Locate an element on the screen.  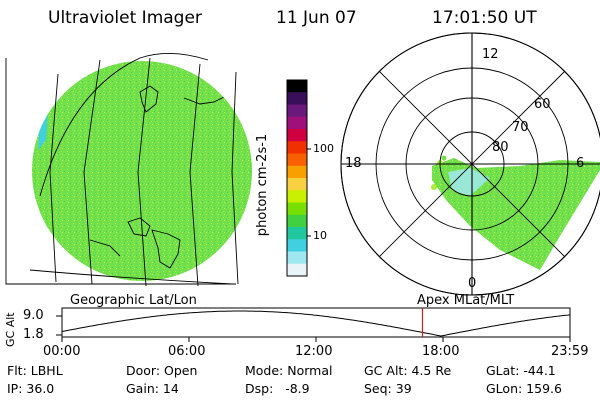
geo-latlon-caption: Geographic Lat/Lon is located at coordinates (133, 300).